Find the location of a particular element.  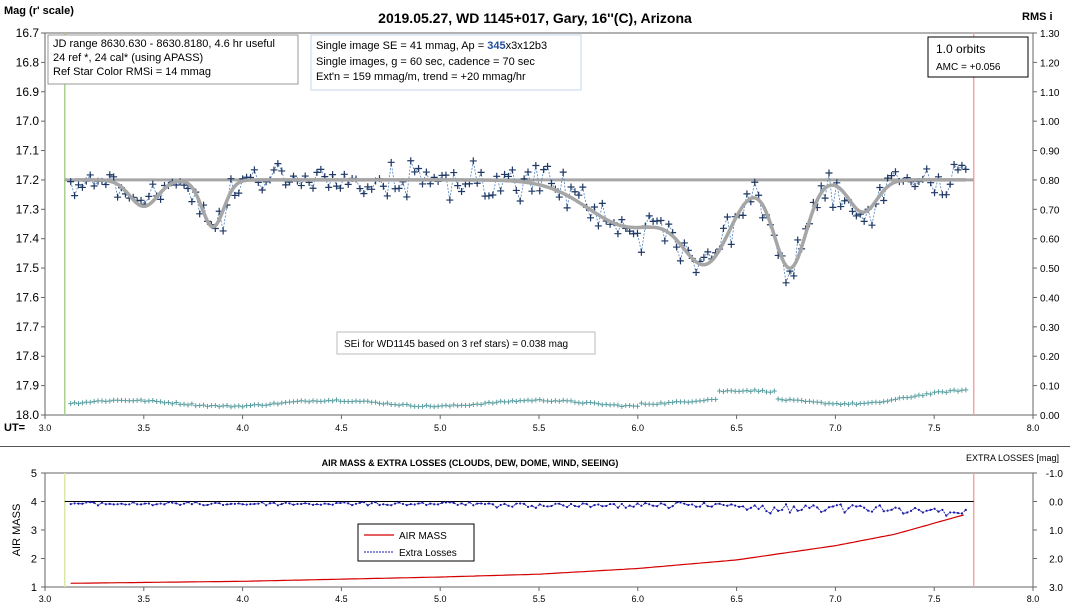

bottom-y-tick-label: 5 is located at coordinates (34, 474).